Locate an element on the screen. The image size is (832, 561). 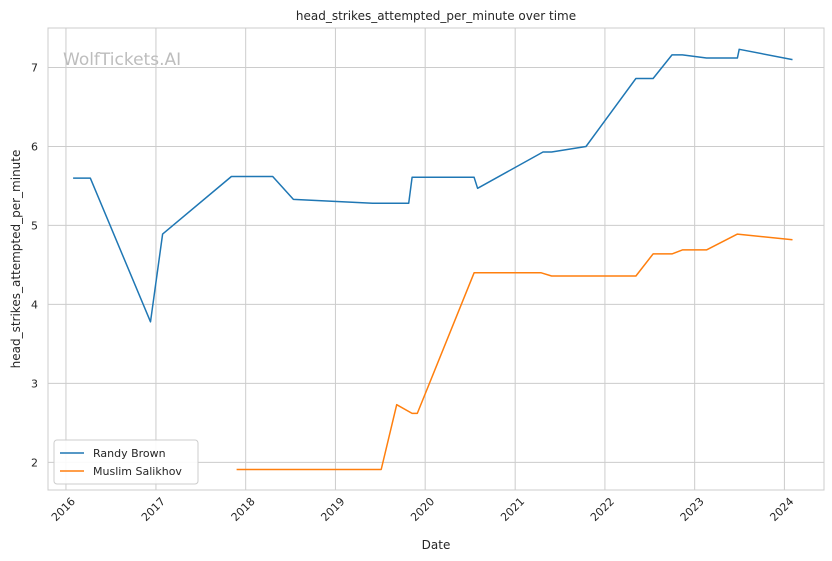
legend-box is located at coordinates (126, 462).